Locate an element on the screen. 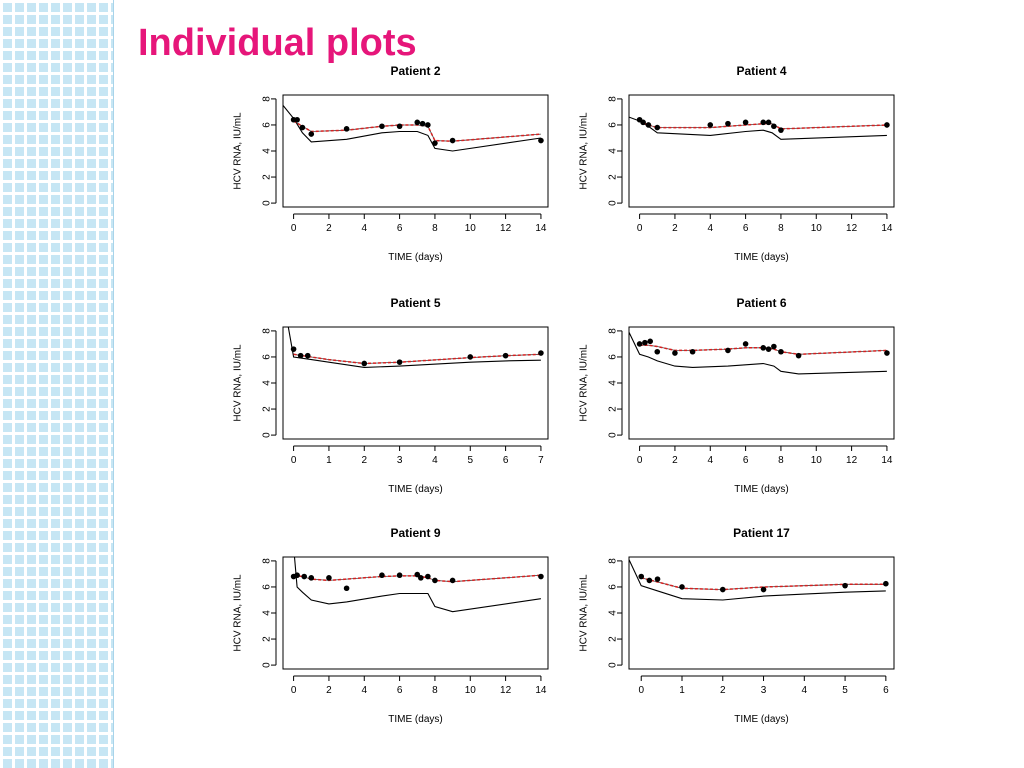 The width and height of the screenshot is (1024, 768). y-tick-label: 2 is located at coordinates (267, 409).